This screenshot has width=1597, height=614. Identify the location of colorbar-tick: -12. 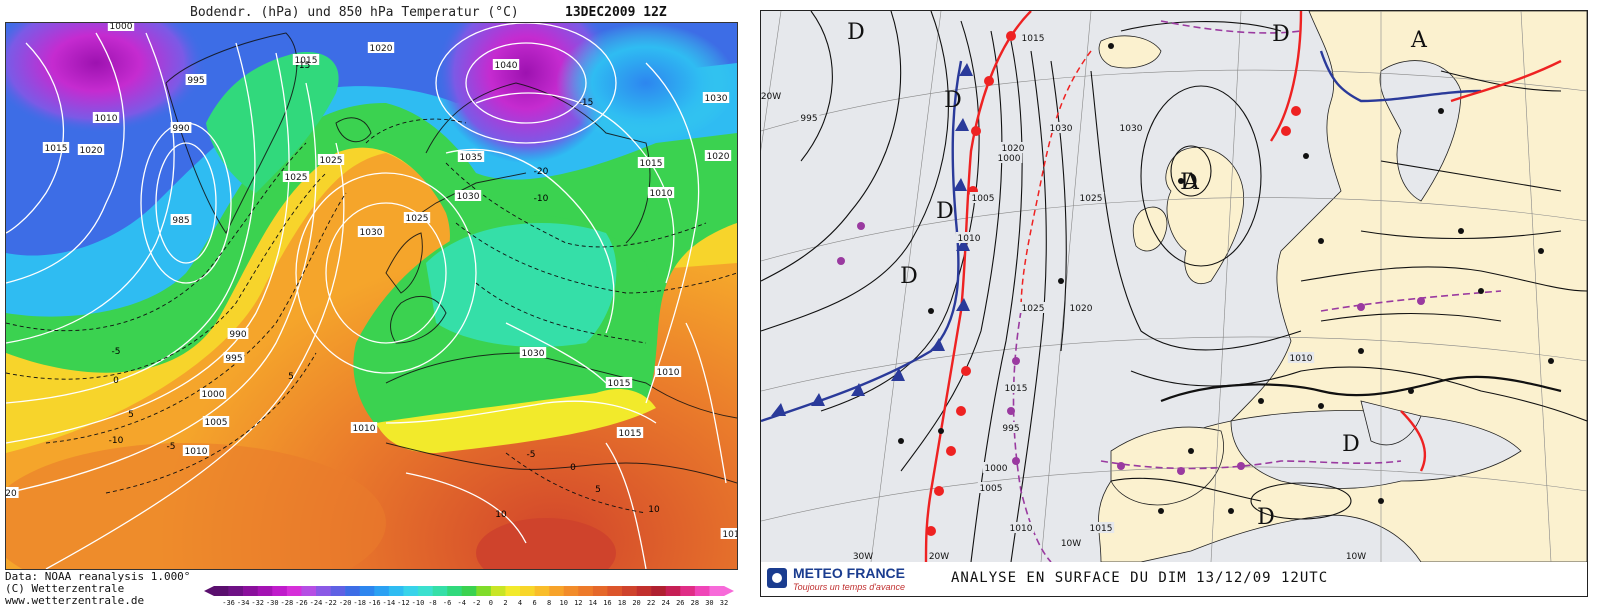
(403, 603).